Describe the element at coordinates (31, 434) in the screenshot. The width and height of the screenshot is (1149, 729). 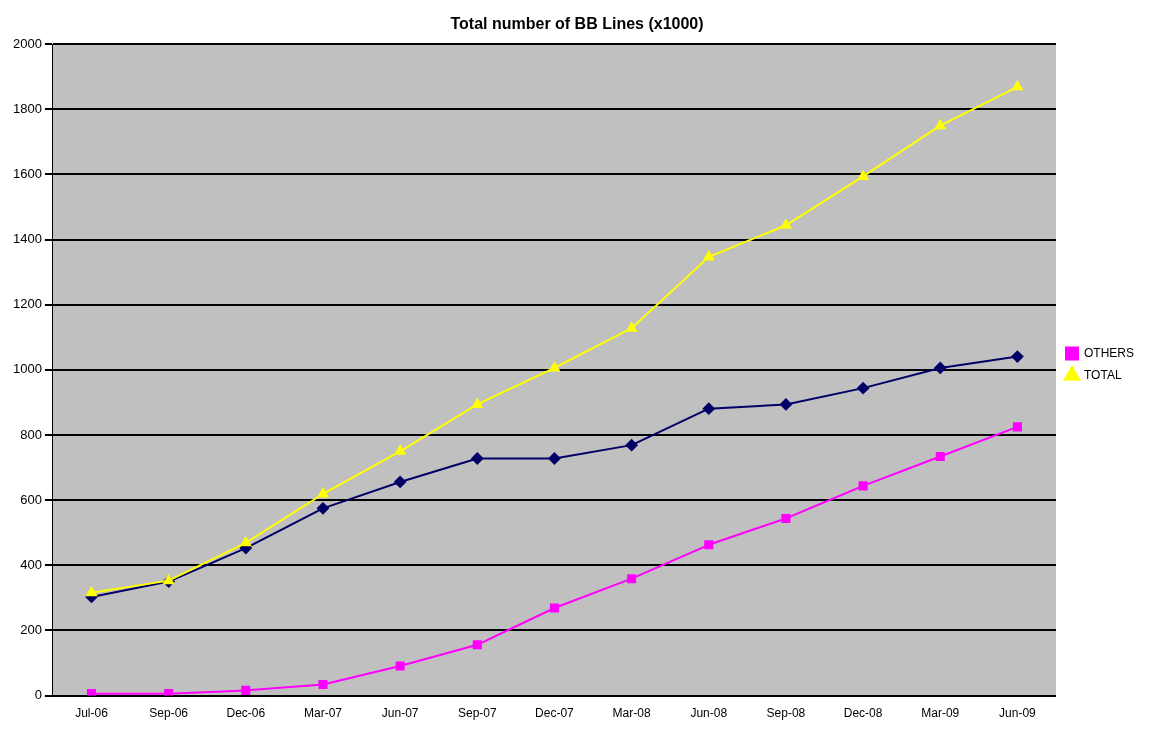
I see `y-tick-label: 800` at that location.